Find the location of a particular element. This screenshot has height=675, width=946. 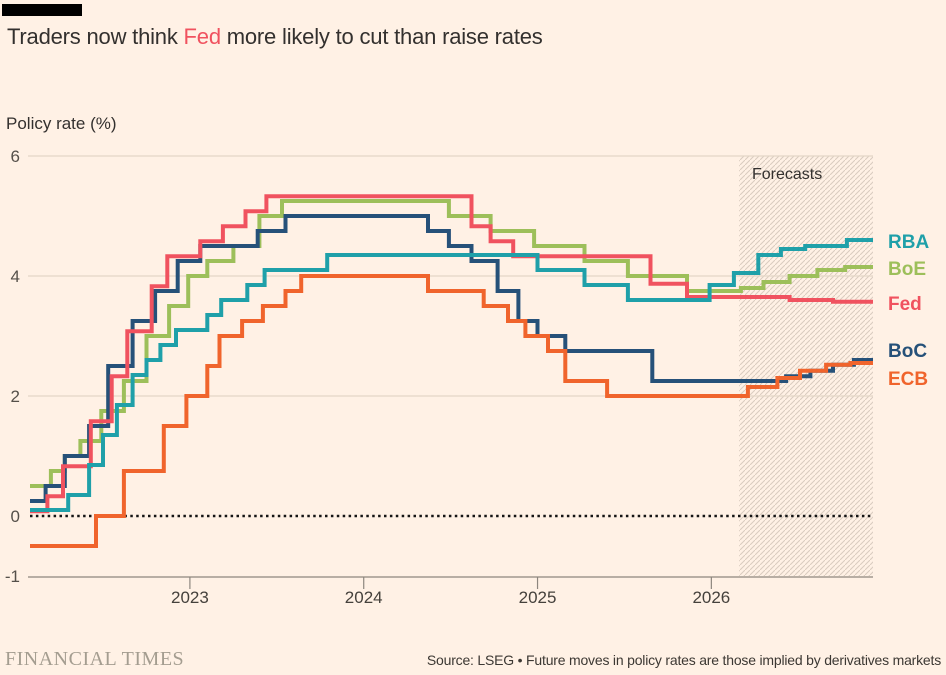

forecast-region-label: Forecasts is located at coordinates (787, 174).